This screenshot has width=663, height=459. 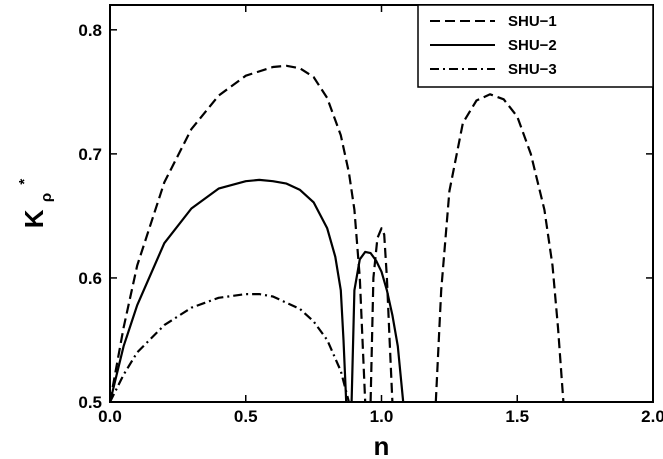 I want to click on x-tick-label-5: 2.0, so click(x=652, y=416).